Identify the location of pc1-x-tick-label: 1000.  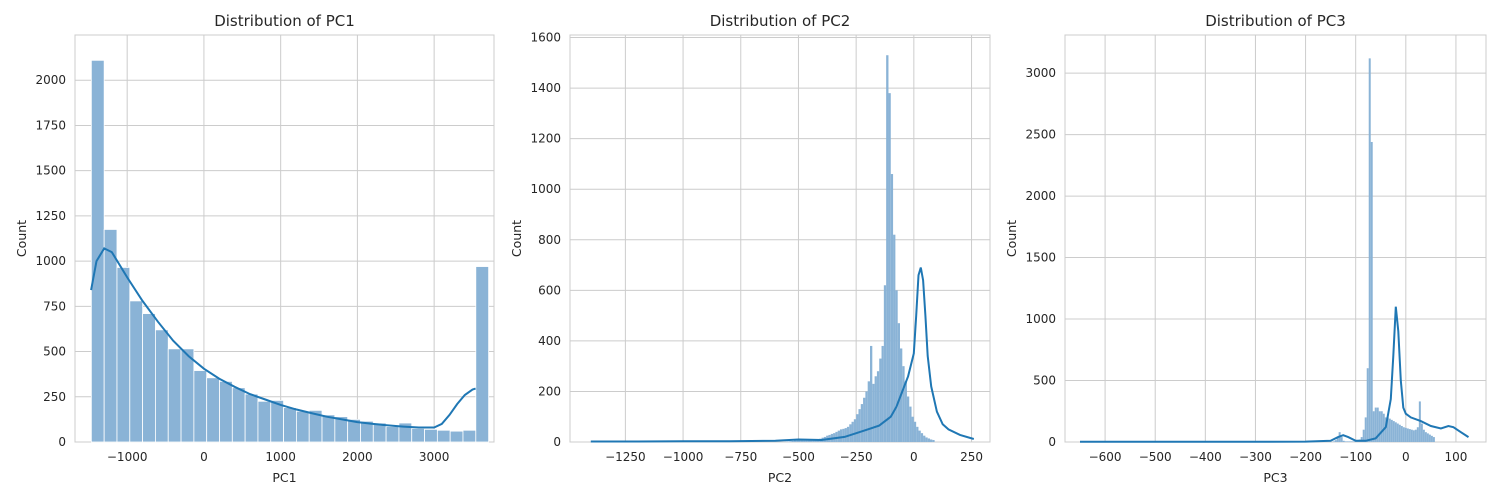
(280, 457).